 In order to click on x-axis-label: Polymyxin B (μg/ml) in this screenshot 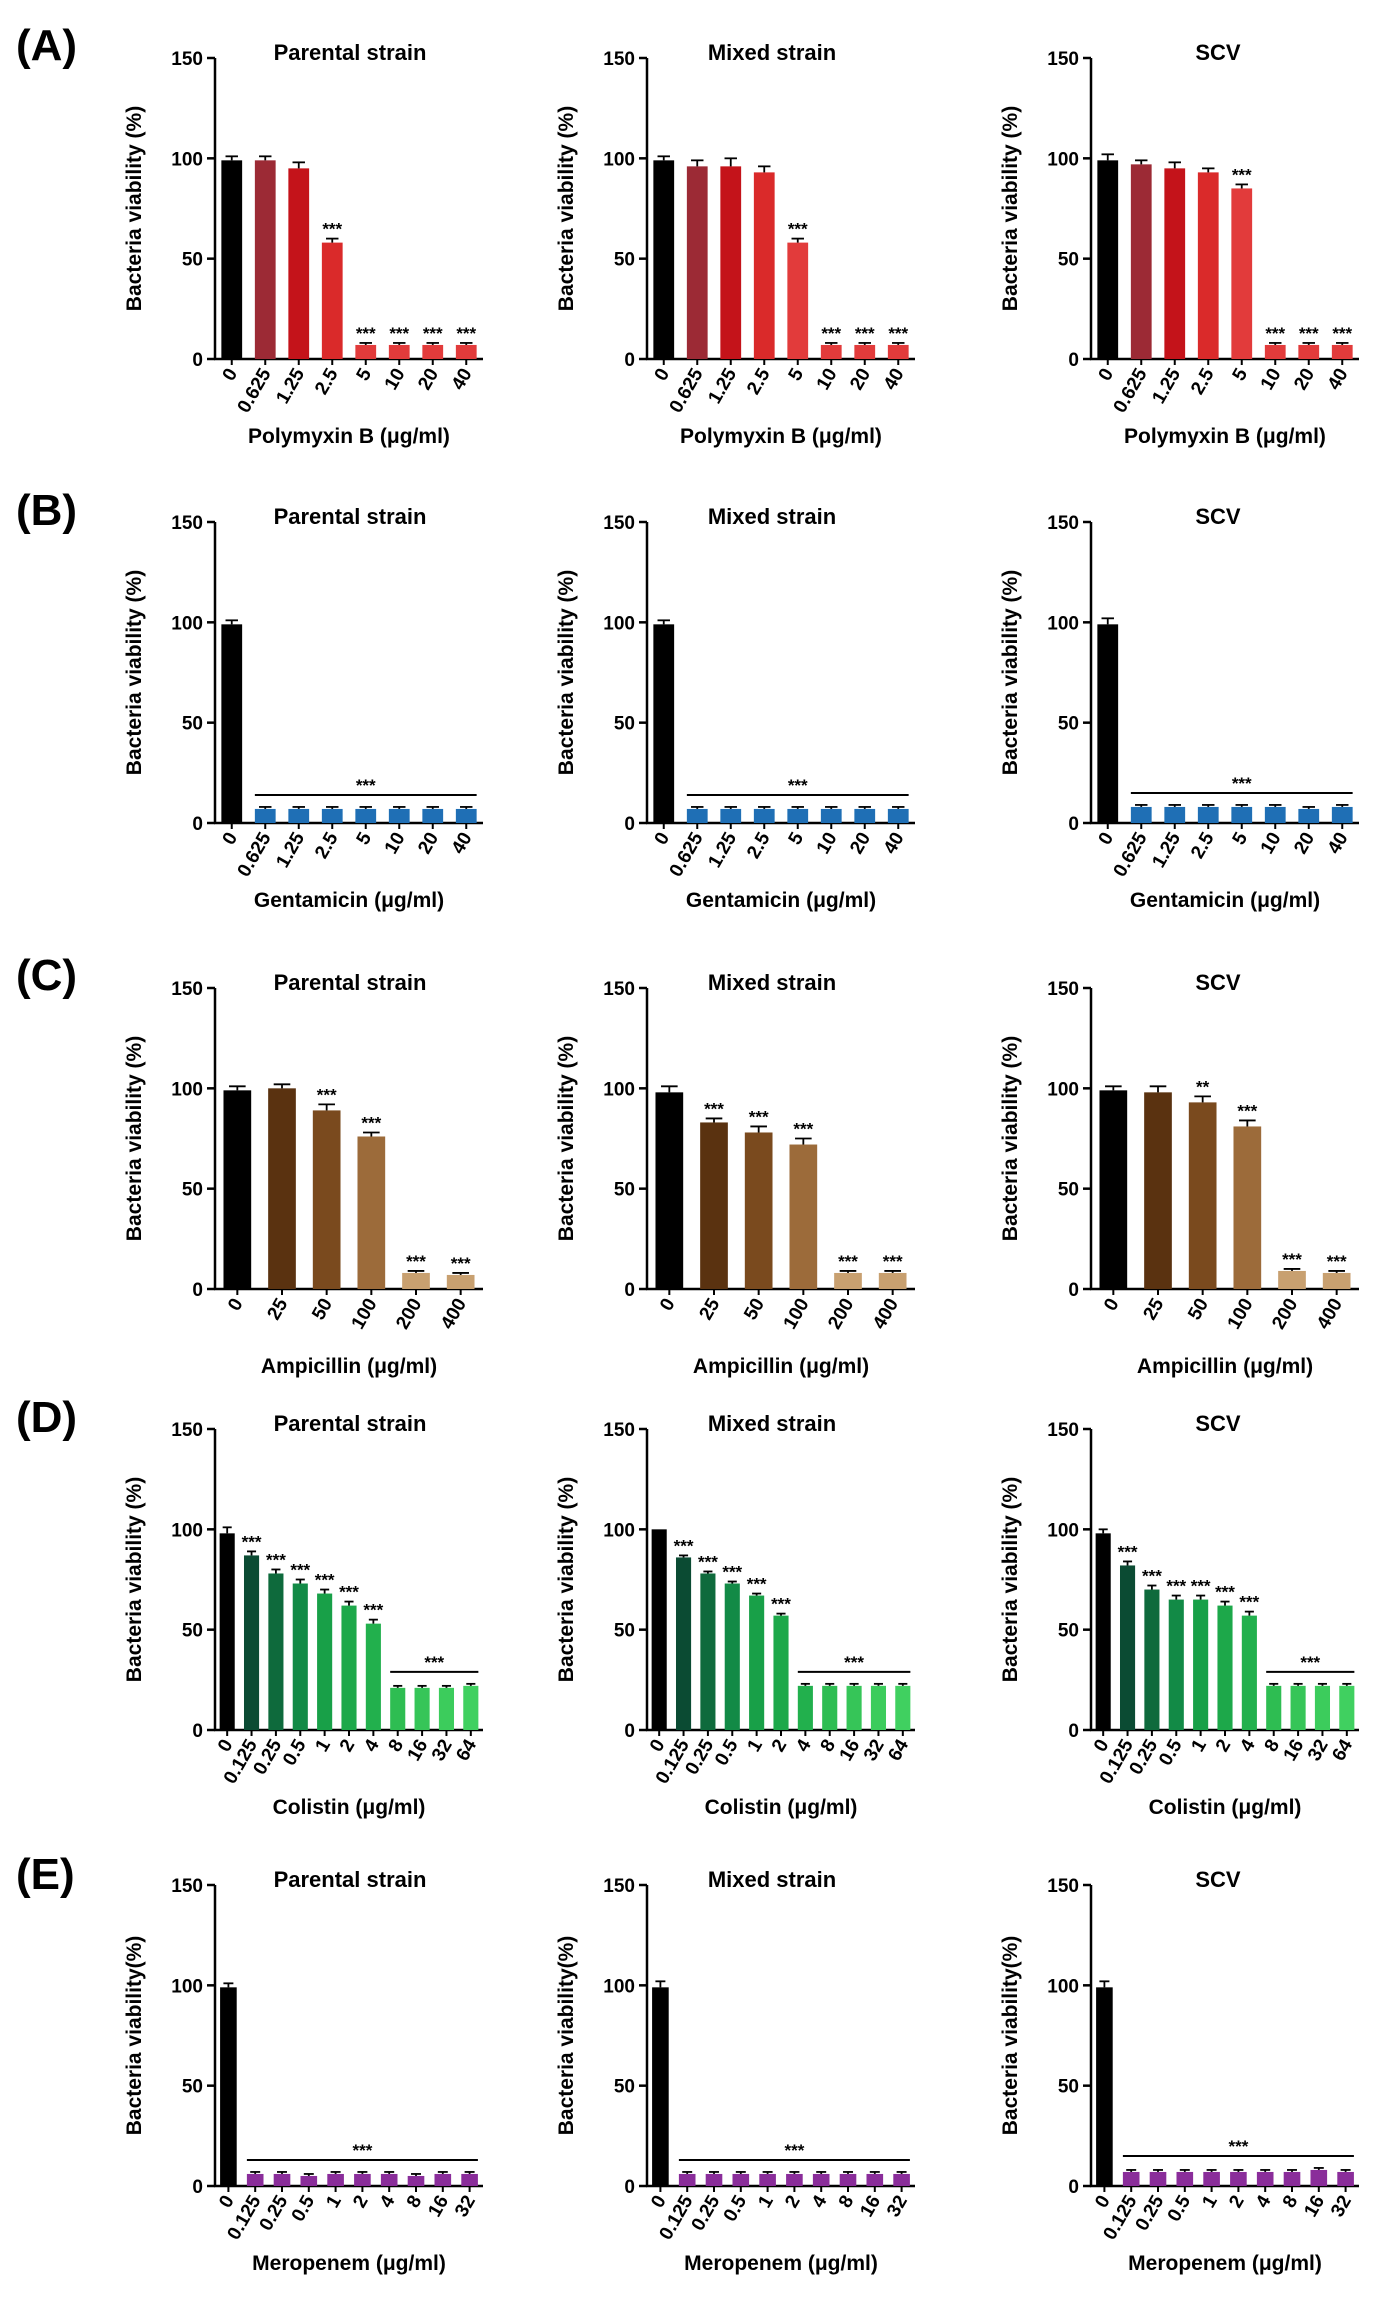, I will do `click(349, 436)`.